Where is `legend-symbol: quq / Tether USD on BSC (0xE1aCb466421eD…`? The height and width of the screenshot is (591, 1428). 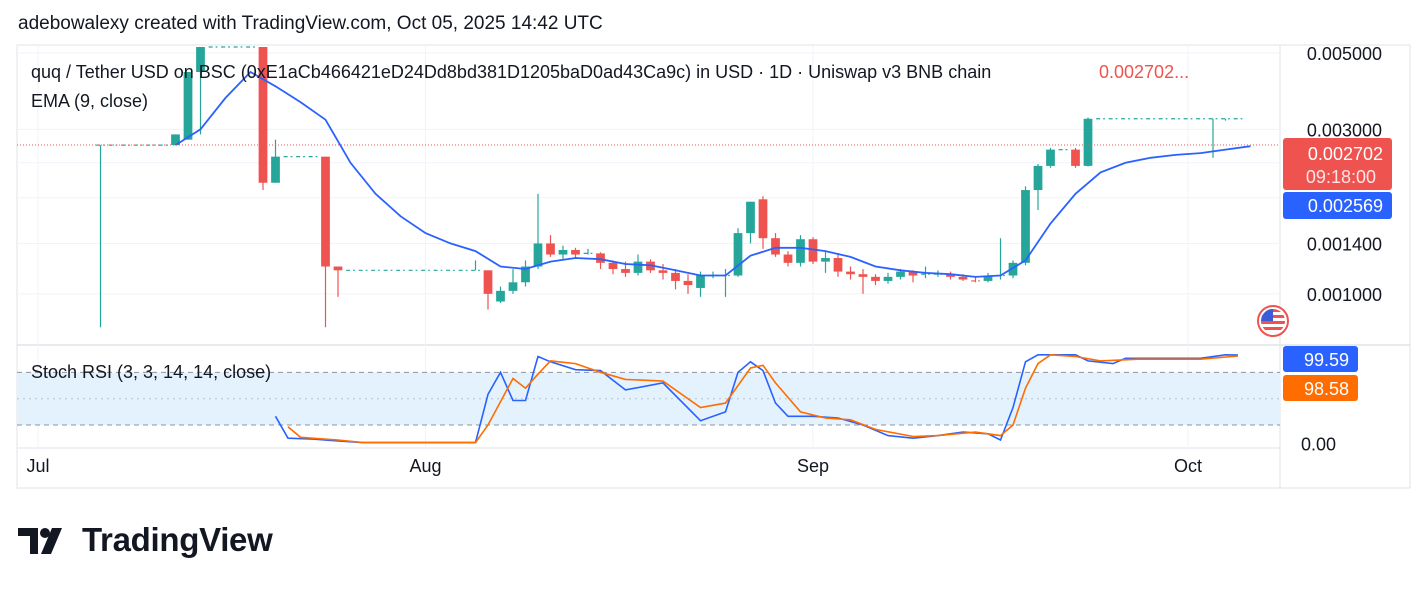 legend-symbol: quq / Tether USD on BSC (0xE1aCb466421eD… is located at coordinates (511, 72).